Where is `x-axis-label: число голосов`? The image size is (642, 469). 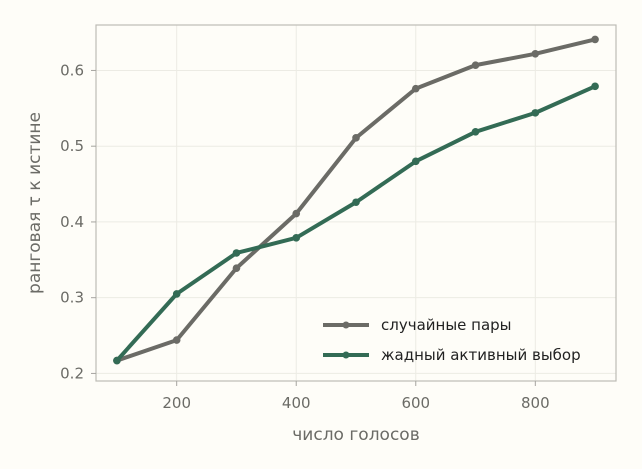 x-axis-label: число голосов is located at coordinates (355, 435).